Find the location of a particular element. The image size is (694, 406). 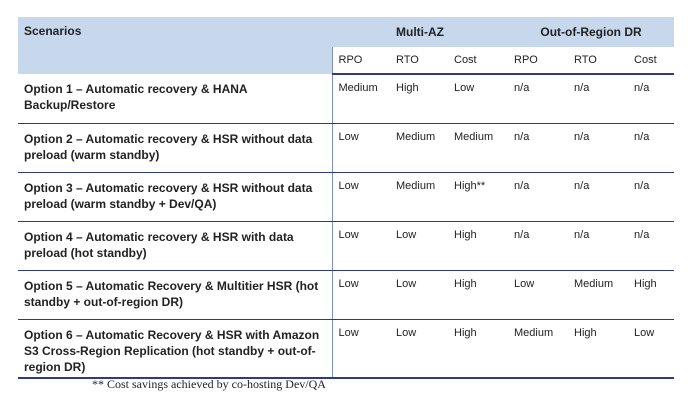

table-cell: High** is located at coordinates (478, 197).